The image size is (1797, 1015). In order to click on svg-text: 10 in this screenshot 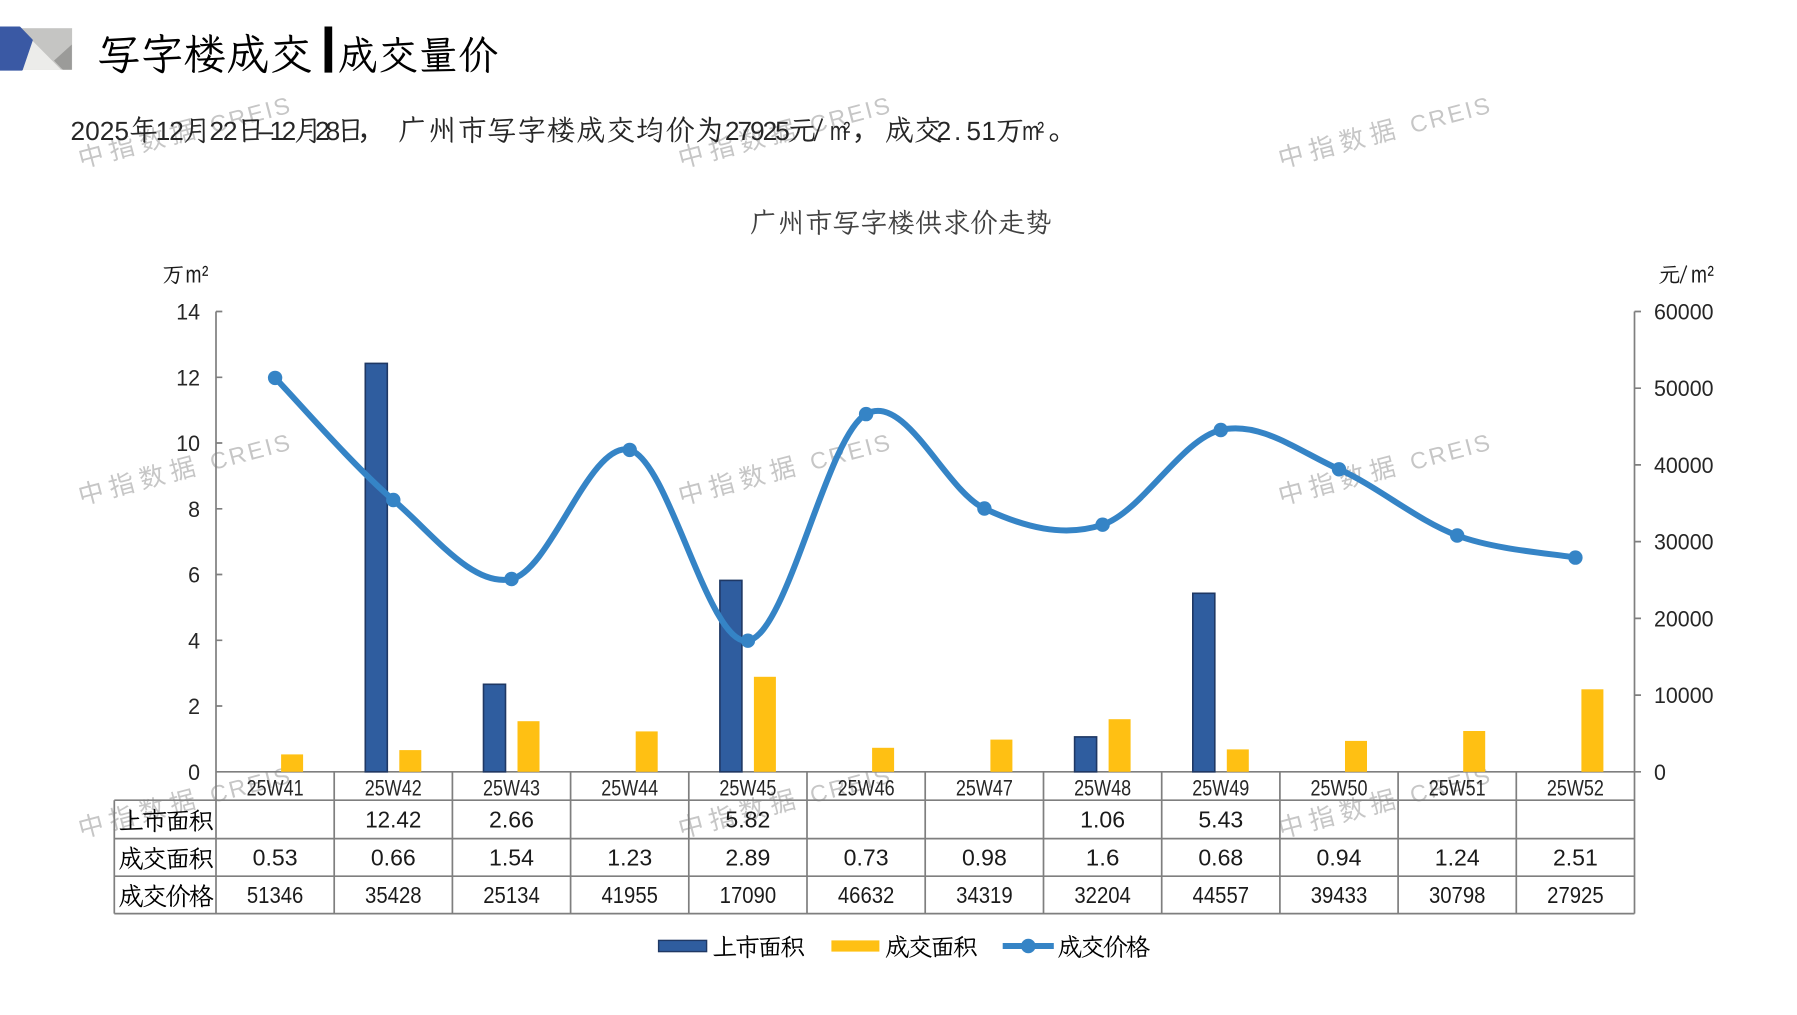, I will do `click(188, 443)`.